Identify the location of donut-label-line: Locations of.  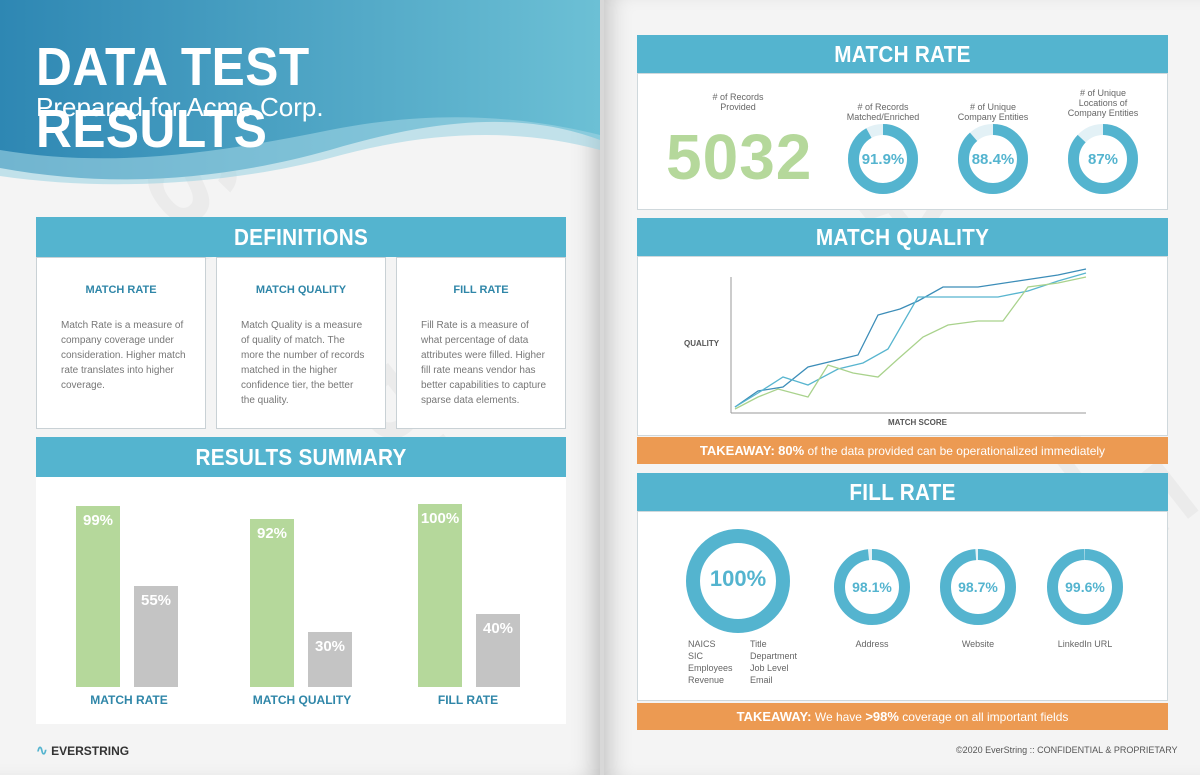
(1103, 103).